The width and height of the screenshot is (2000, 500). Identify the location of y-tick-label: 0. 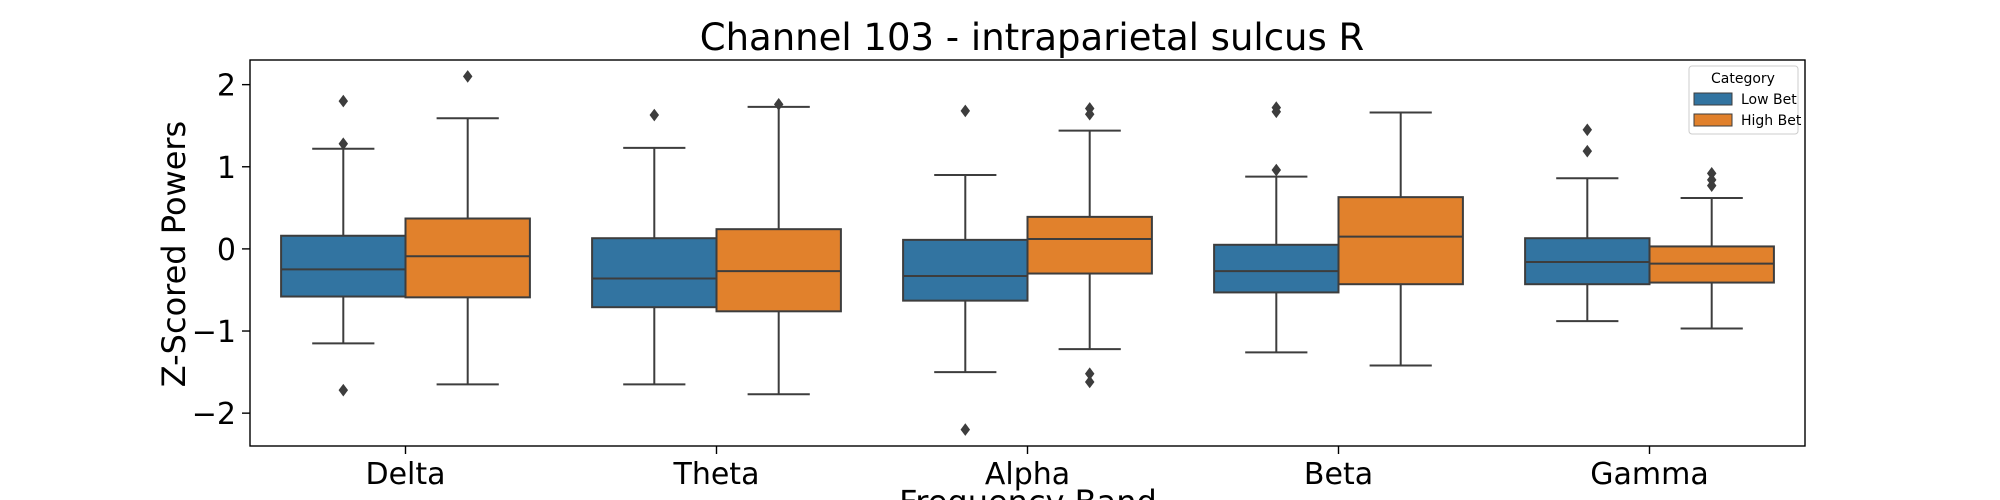
(226, 250).